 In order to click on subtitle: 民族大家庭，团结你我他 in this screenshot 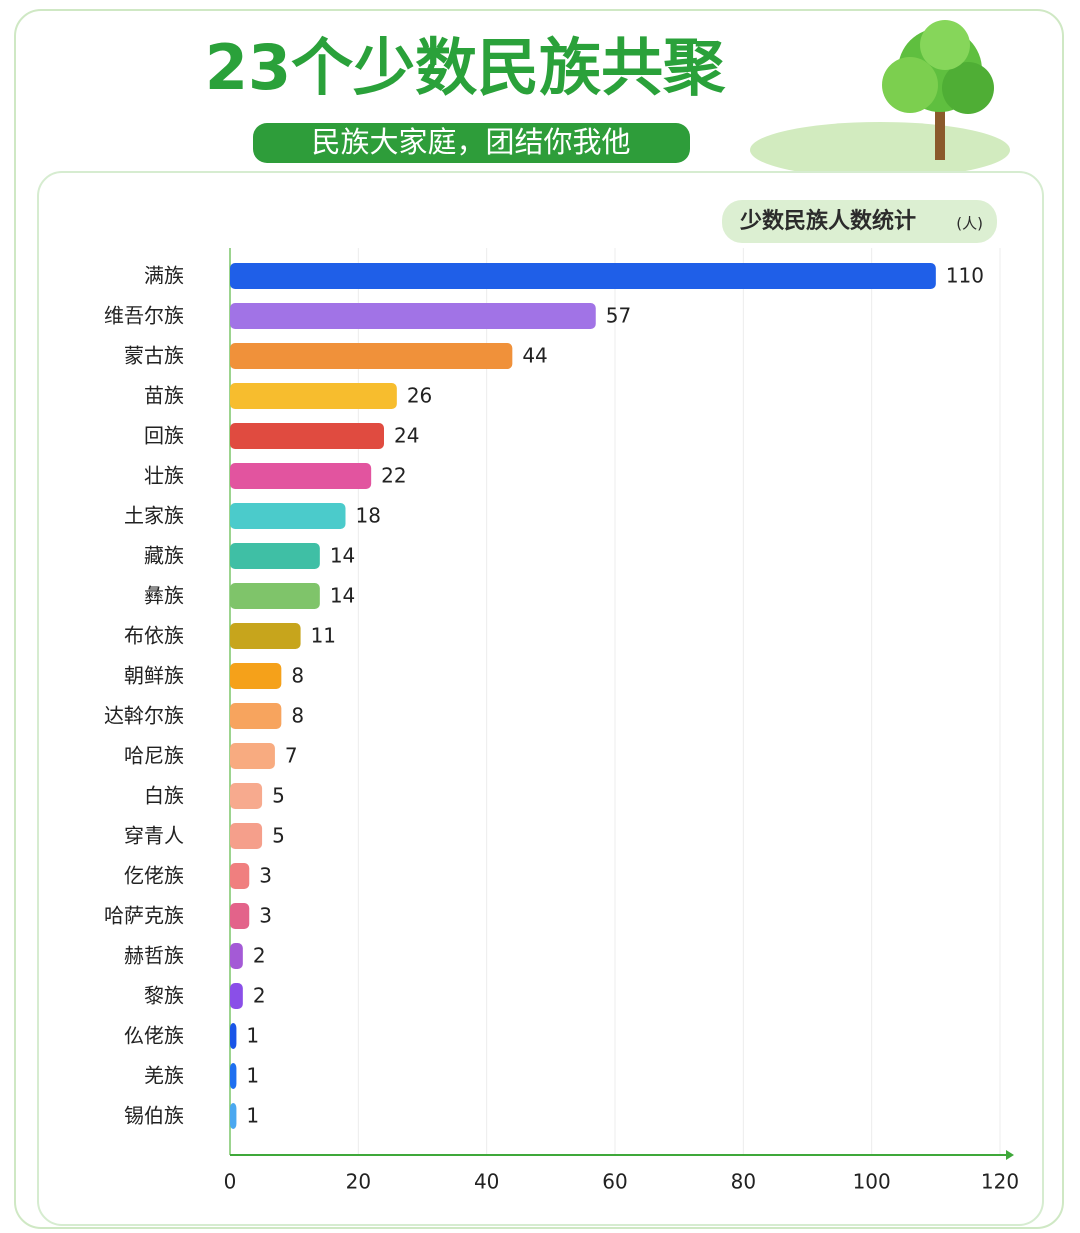, I will do `click(470, 142)`.